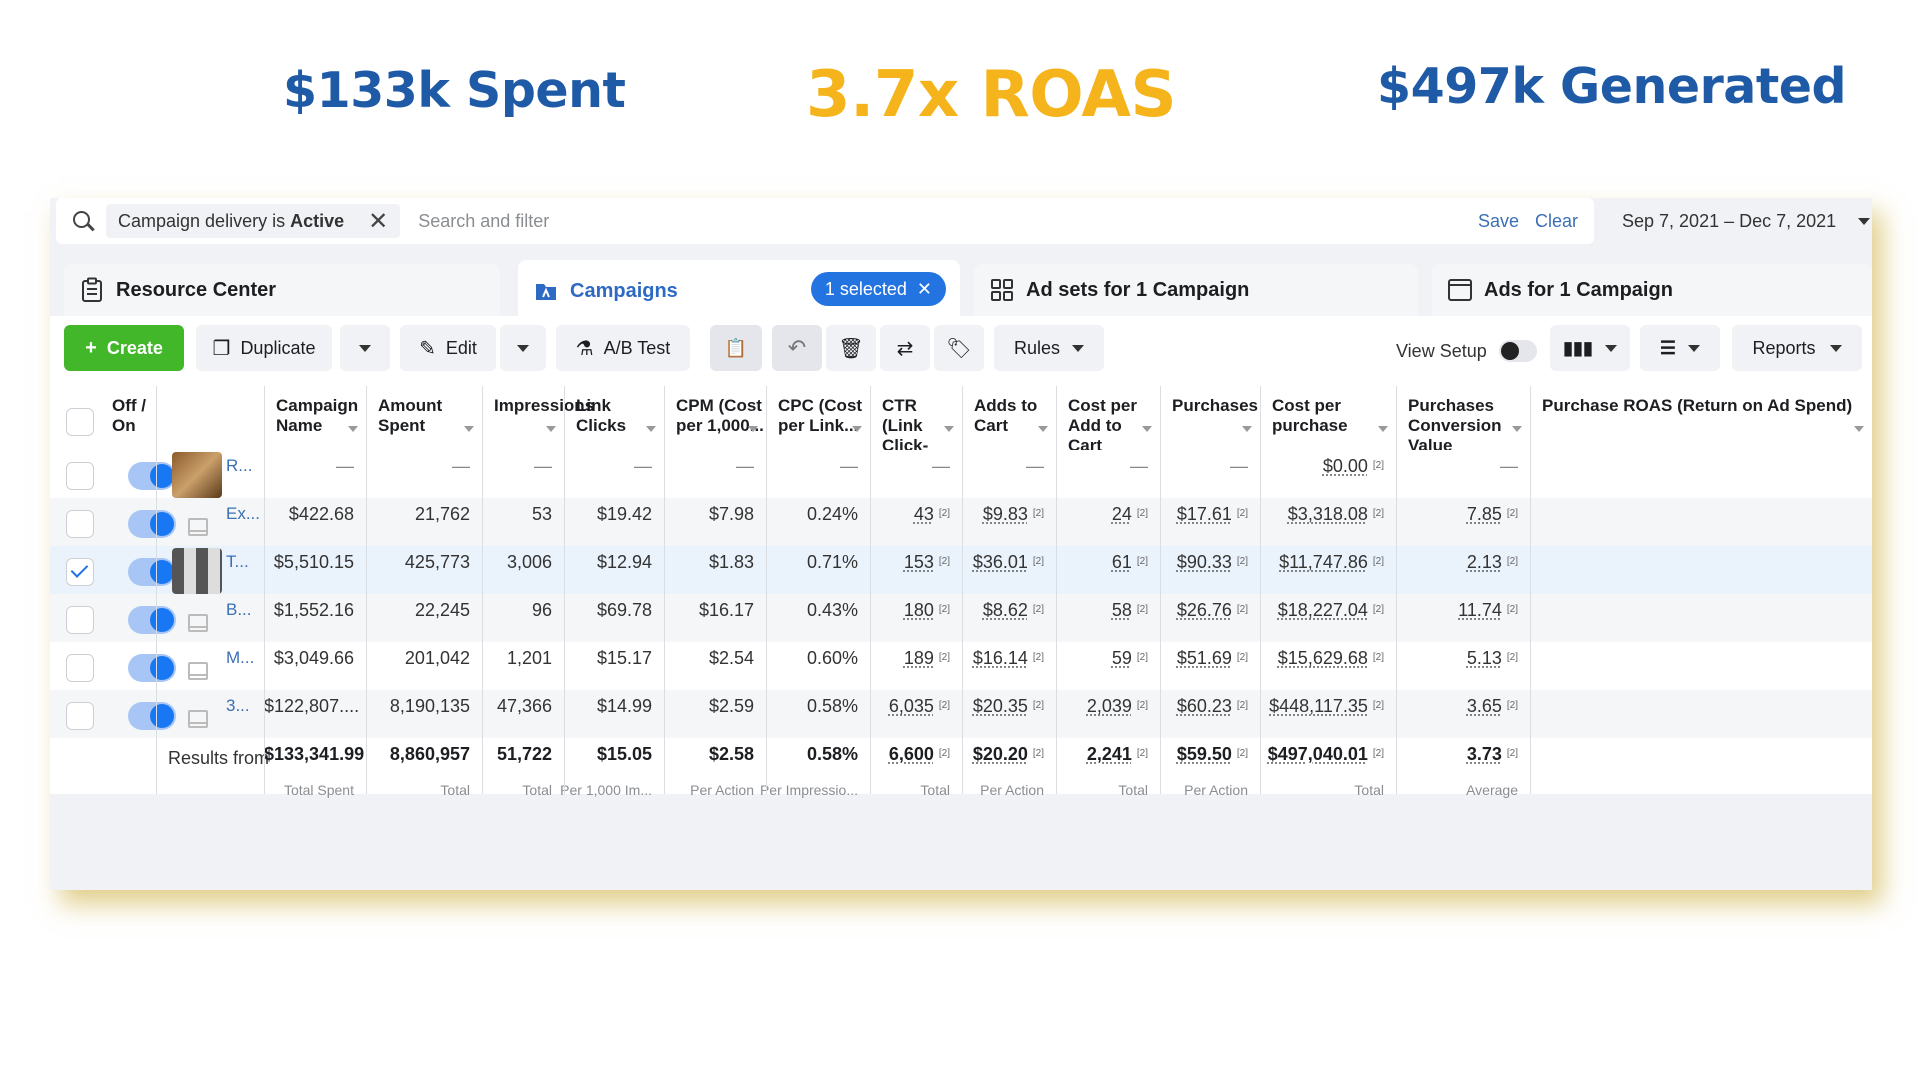 Image resolution: width=1920 pixels, height=1080 pixels. What do you see at coordinates (1517, 351) in the screenshot?
I see `view-setup-toggle` at bounding box center [1517, 351].